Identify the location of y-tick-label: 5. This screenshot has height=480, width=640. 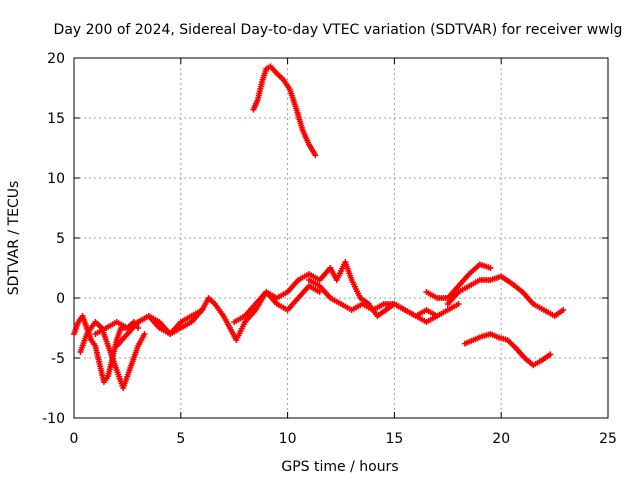
(60, 239).